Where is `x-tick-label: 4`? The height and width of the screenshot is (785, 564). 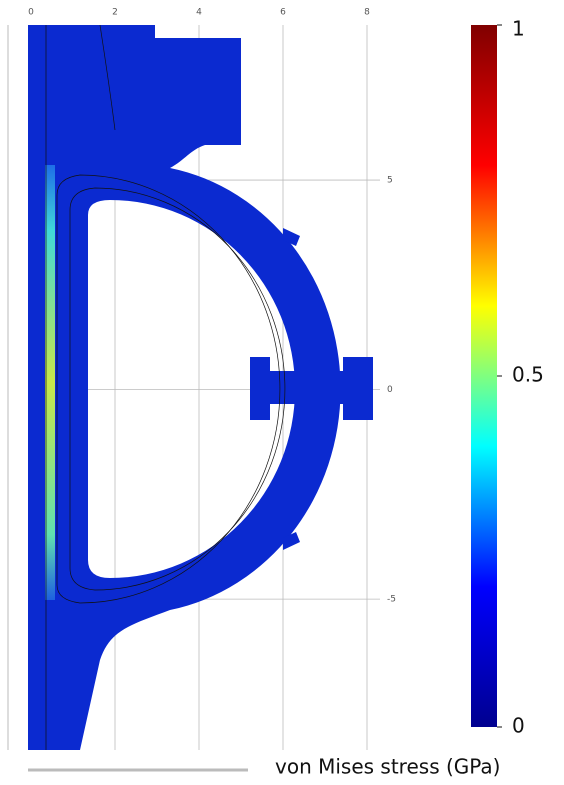
x-tick-label: 4 is located at coordinates (199, 13).